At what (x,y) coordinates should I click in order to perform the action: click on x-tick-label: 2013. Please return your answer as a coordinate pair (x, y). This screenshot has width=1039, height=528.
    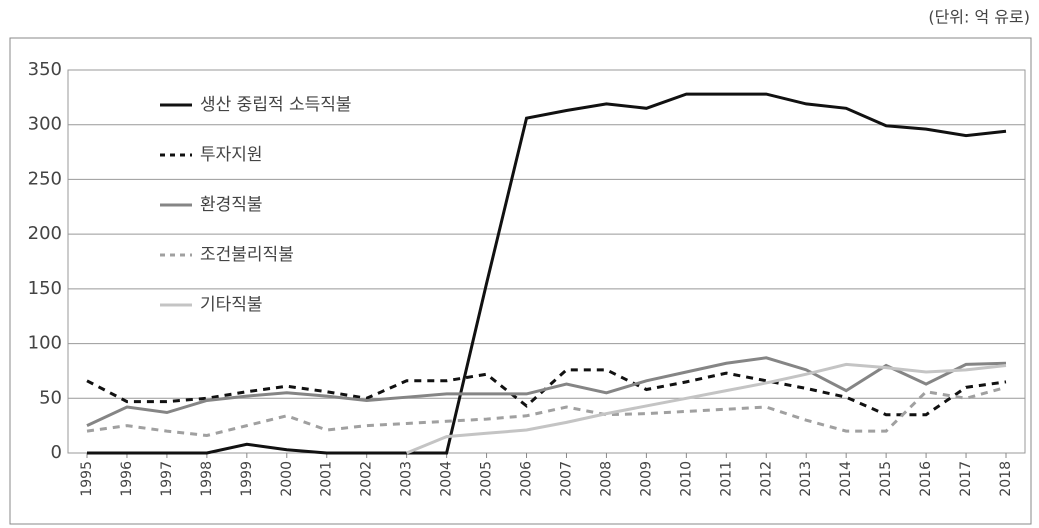
    Looking at the image, I should click on (806, 479).